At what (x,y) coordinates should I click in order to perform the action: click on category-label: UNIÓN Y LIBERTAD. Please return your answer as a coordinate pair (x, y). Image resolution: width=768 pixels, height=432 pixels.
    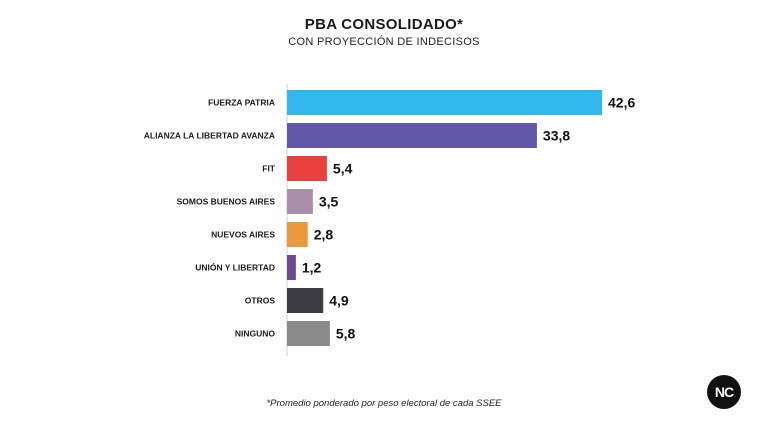
    Looking at the image, I should click on (235, 267).